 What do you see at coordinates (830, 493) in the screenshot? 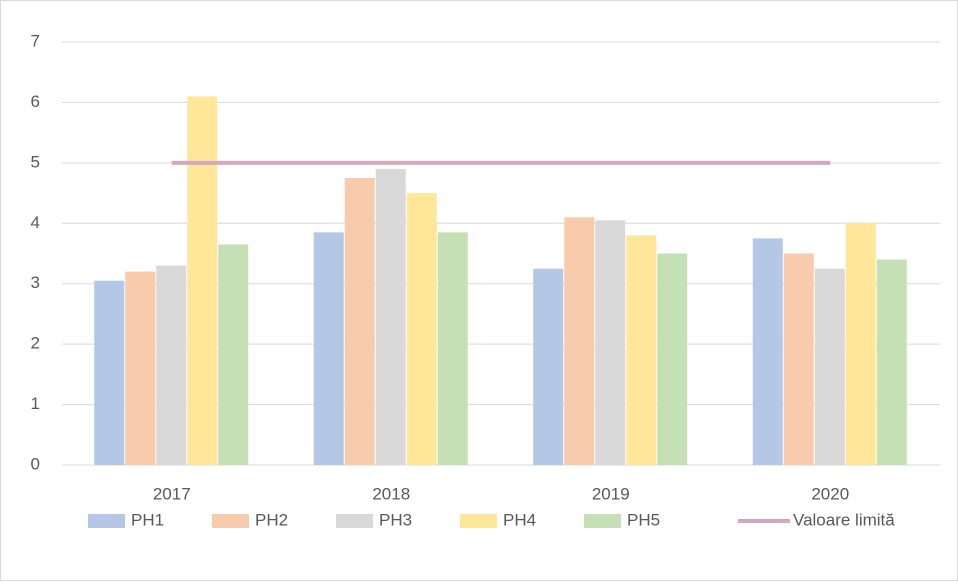
I see `x-tick-label: 2020` at bounding box center [830, 493].